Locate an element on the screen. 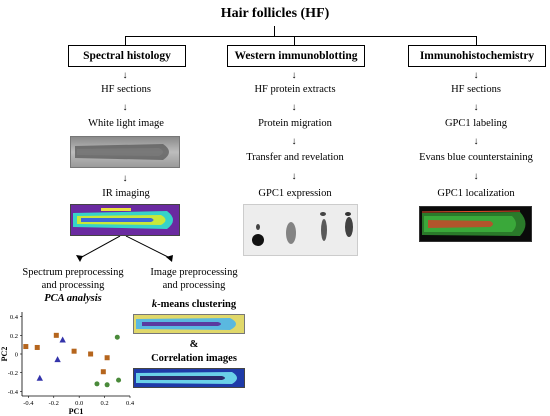 Image resolution: width=550 pixels, height=416 pixels. spectrum-line1: Spectrum preprocessing is located at coordinates (73, 272).